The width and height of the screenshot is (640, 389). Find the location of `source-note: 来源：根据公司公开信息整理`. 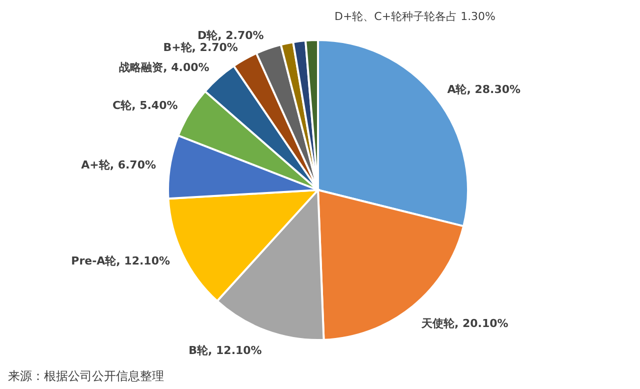

source-note: 来源：根据公司公开信息整理 is located at coordinates (86, 376).